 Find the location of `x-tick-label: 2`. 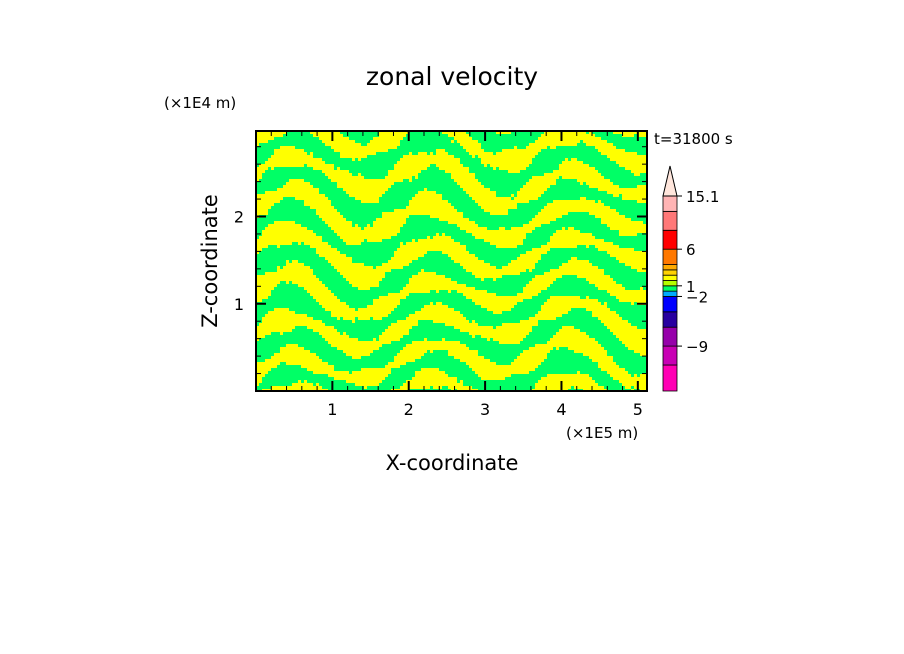

x-tick-label: 2 is located at coordinates (409, 409).